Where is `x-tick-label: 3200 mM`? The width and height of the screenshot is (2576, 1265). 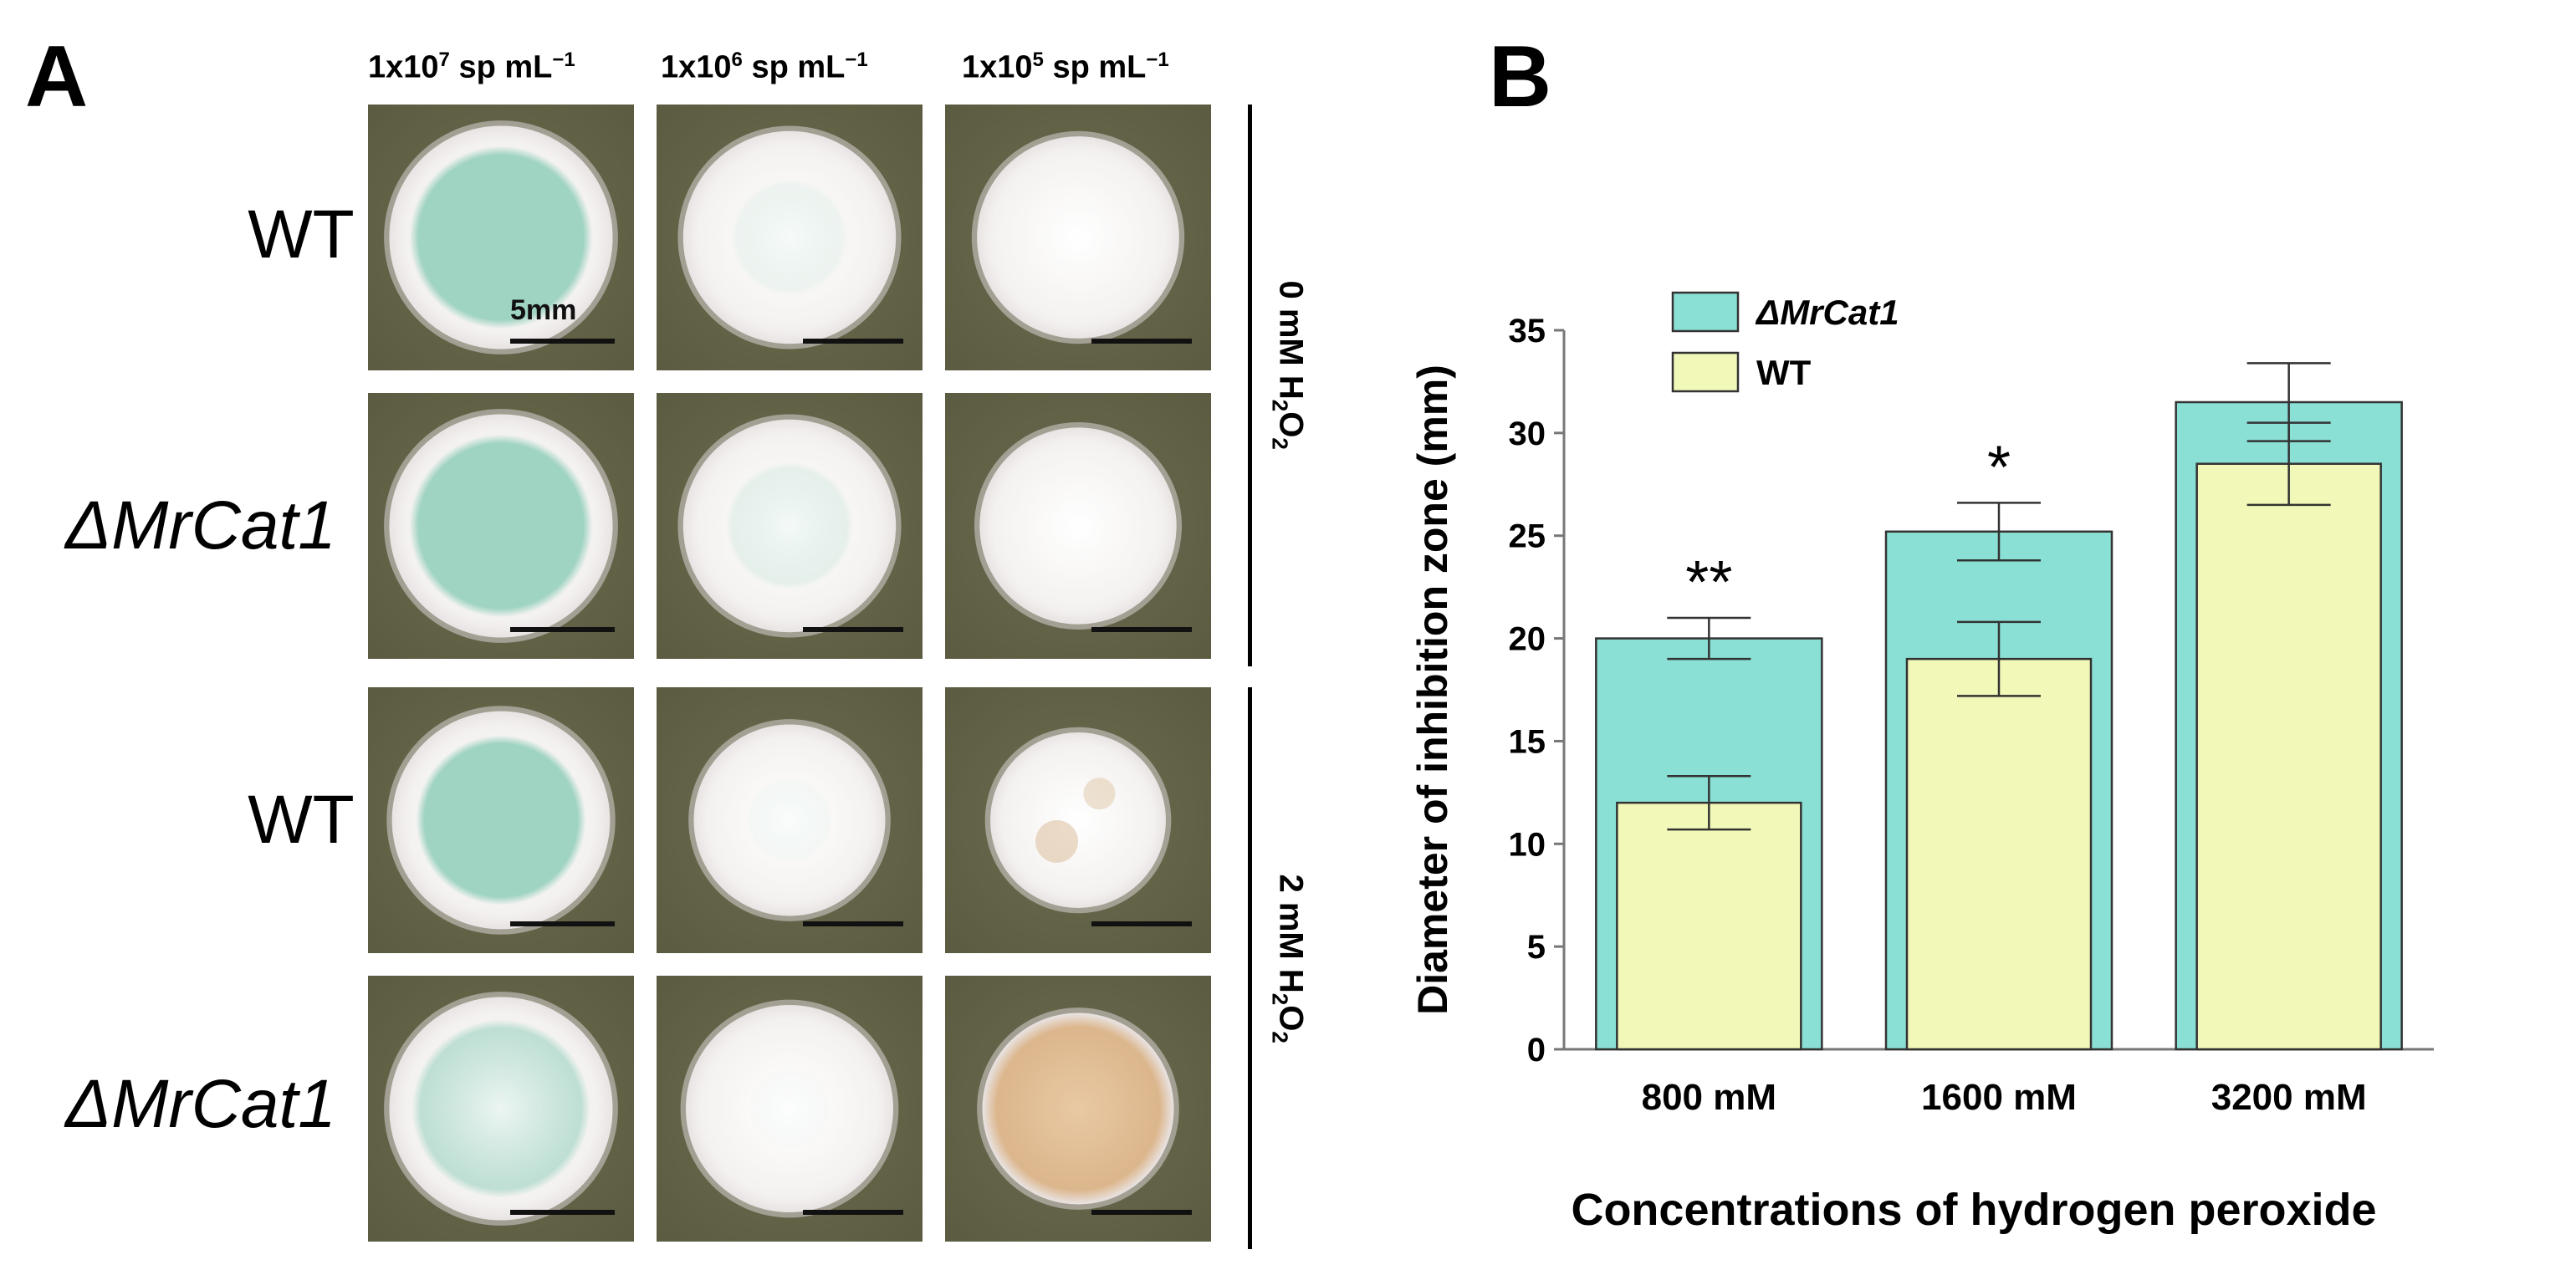 x-tick-label: 3200 mM is located at coordinates (2289, 1097).